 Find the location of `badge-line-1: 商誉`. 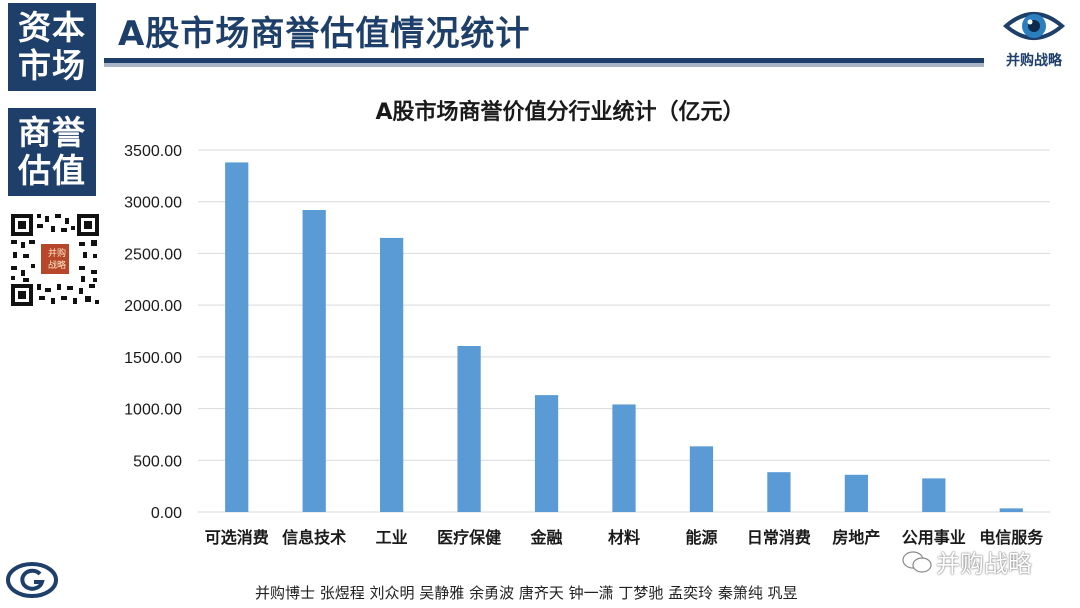

badge-line-1: 商誉 is located at coordinates (52, 132).